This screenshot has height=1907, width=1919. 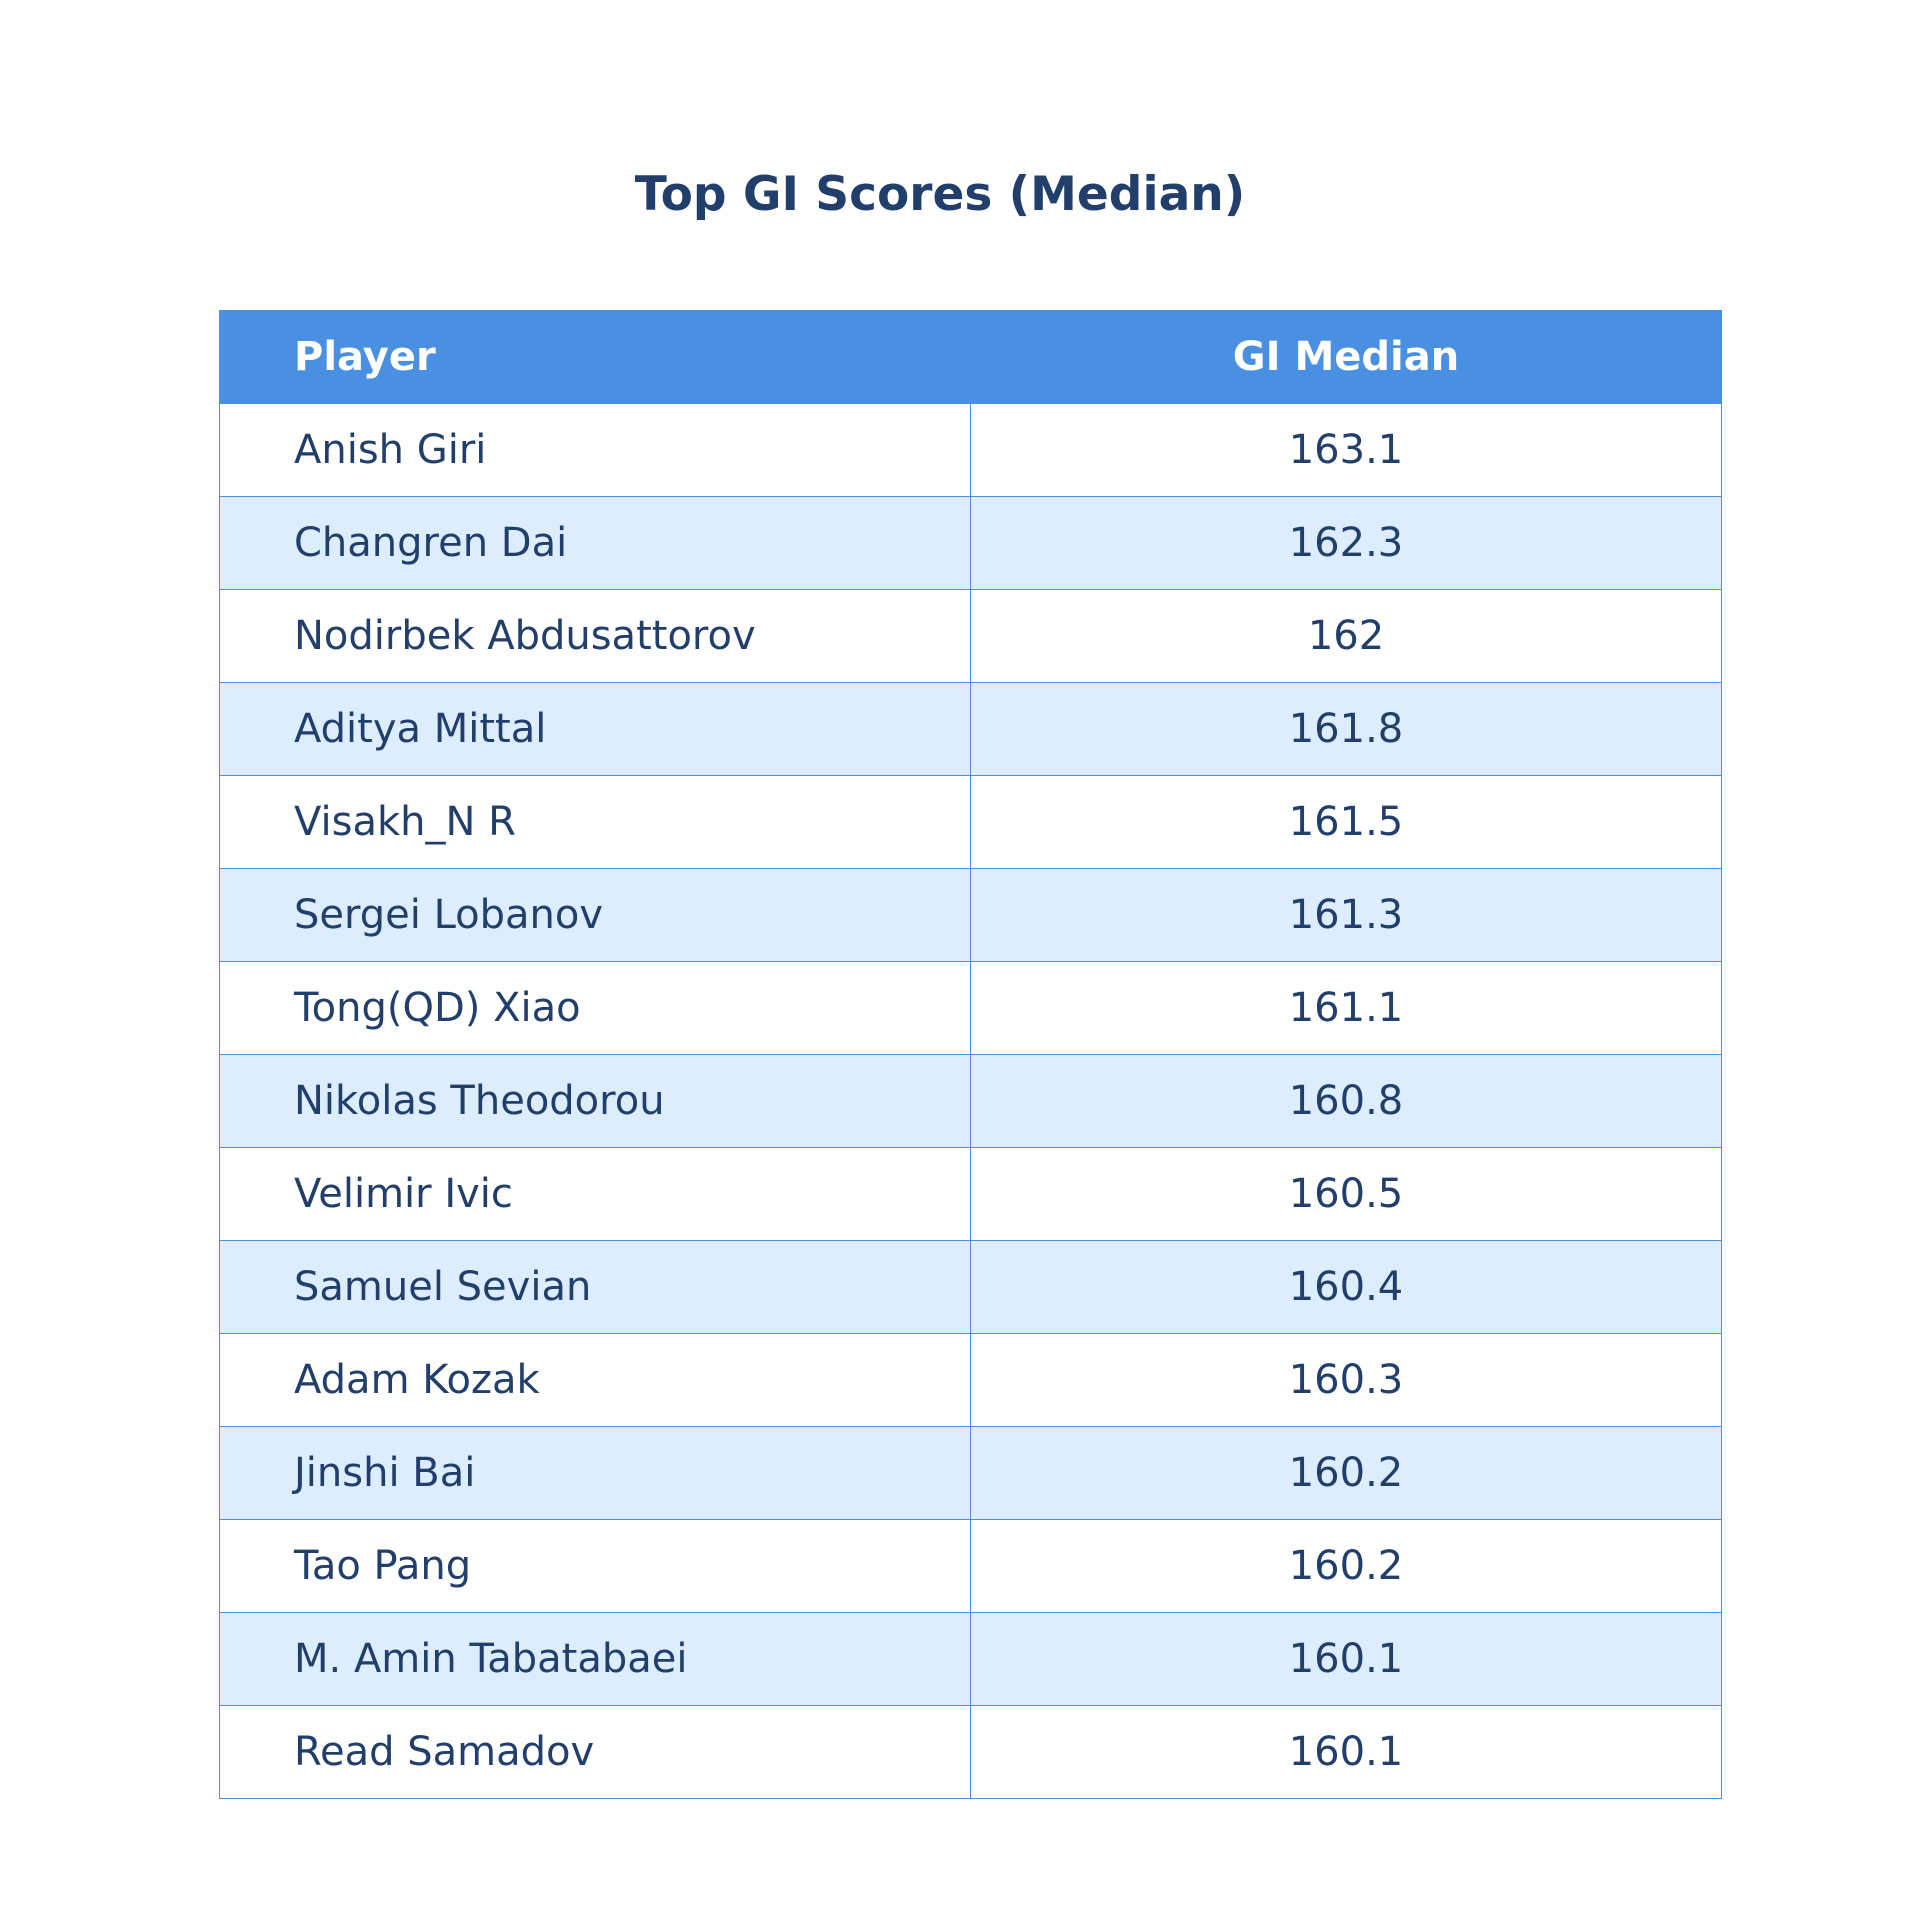 I want to click on table-row: Nikolas Theodorou 160.8, so click(x=970, y=1101).